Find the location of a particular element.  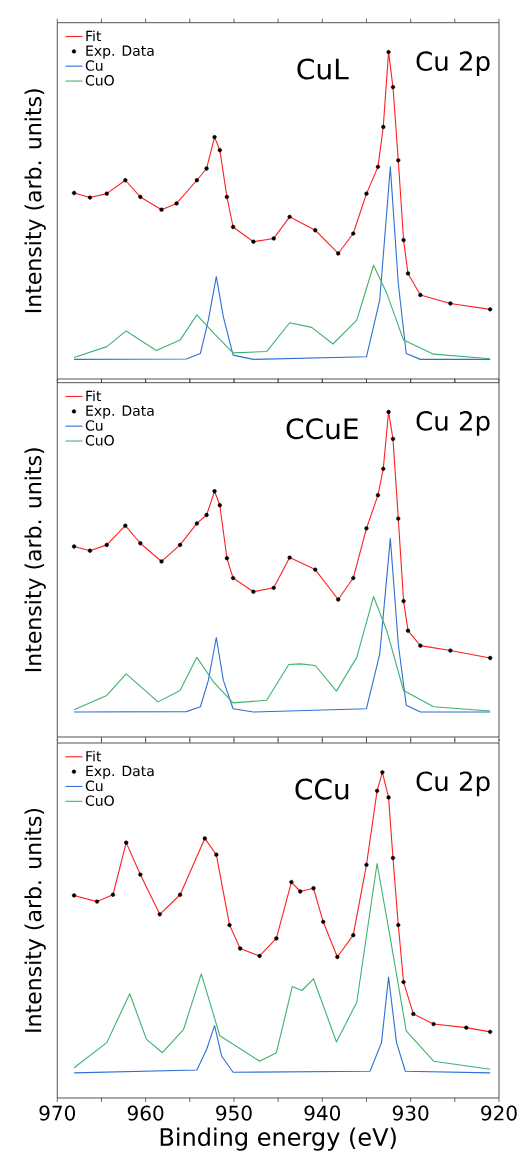

x-axis-title: Binding energy (eV) is located at coordinates (278, 1139).